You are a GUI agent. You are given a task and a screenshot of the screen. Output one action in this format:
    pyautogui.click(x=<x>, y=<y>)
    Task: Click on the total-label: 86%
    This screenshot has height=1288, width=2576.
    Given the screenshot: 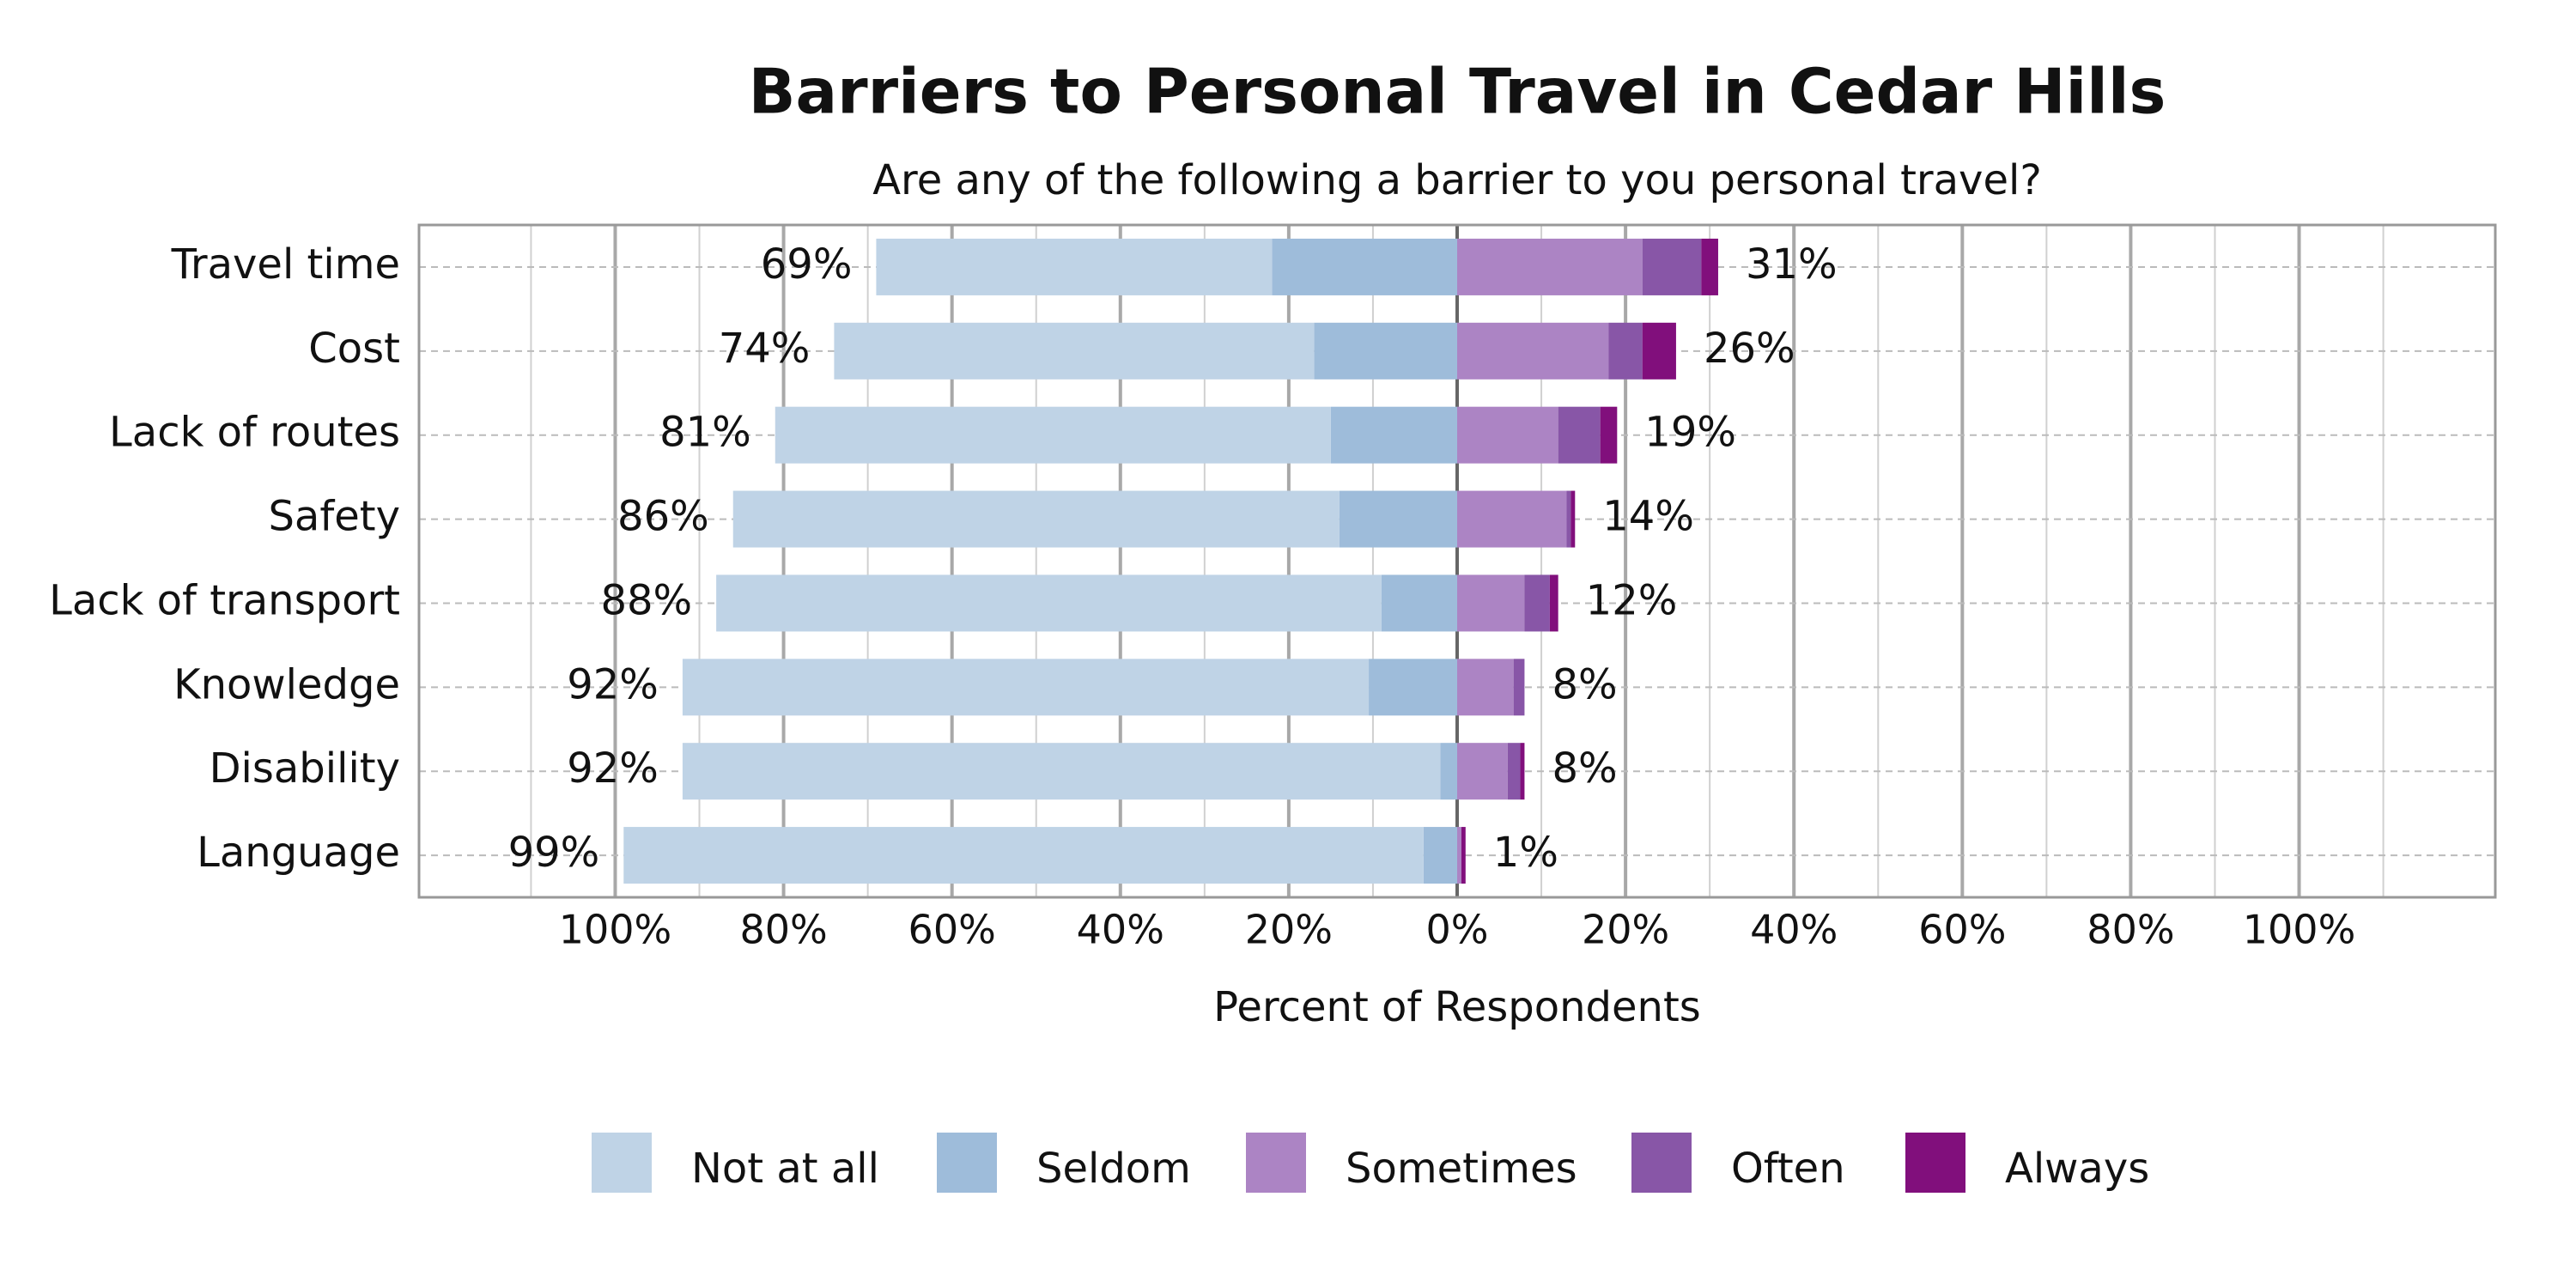 What is the action you would take?
    pyautogui.click(x=663, y=517)
    